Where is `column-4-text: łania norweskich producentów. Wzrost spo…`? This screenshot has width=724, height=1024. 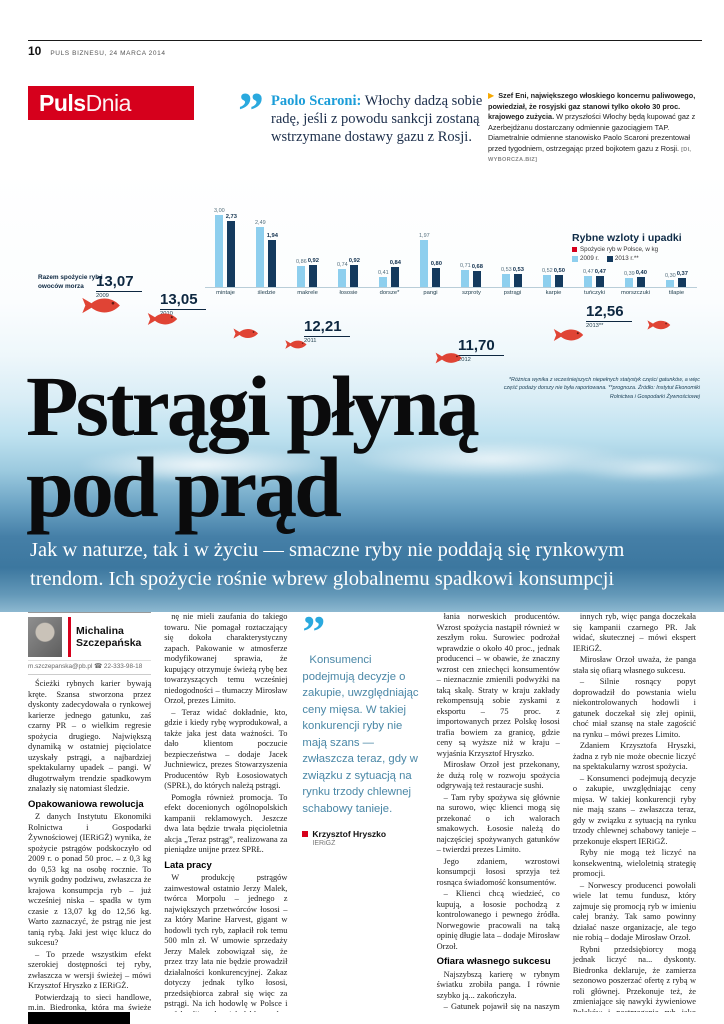 column-4-text: łania norweskich producentów. Wzrost spo… is located at coordinates (498, 812).